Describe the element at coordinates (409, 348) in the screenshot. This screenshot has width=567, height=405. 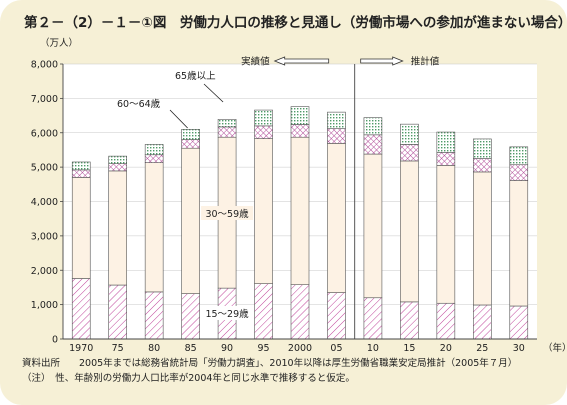
I see `x-tick-label: 15` at that location.